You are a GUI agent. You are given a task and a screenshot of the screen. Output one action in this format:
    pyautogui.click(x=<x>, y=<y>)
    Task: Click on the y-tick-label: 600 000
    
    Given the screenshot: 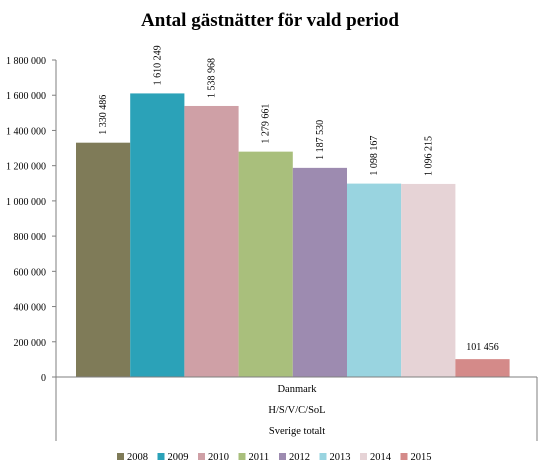 What is the action you would take?
    pyautogui.click(x=30, y=272)
    